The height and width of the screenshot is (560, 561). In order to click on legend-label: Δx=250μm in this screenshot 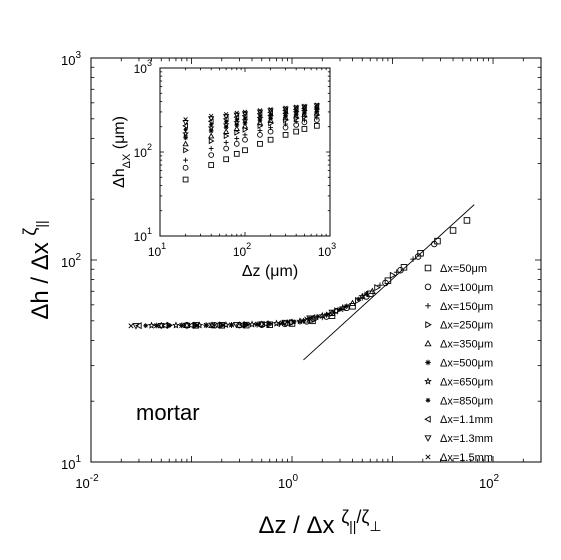, I will do `click(466, 326)`.